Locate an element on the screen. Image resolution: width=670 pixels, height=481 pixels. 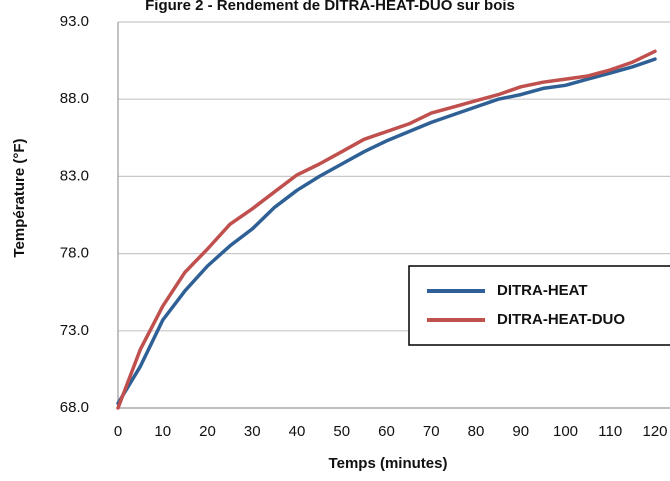
x-tick-label: 10 is located at coordinates (162, 431).